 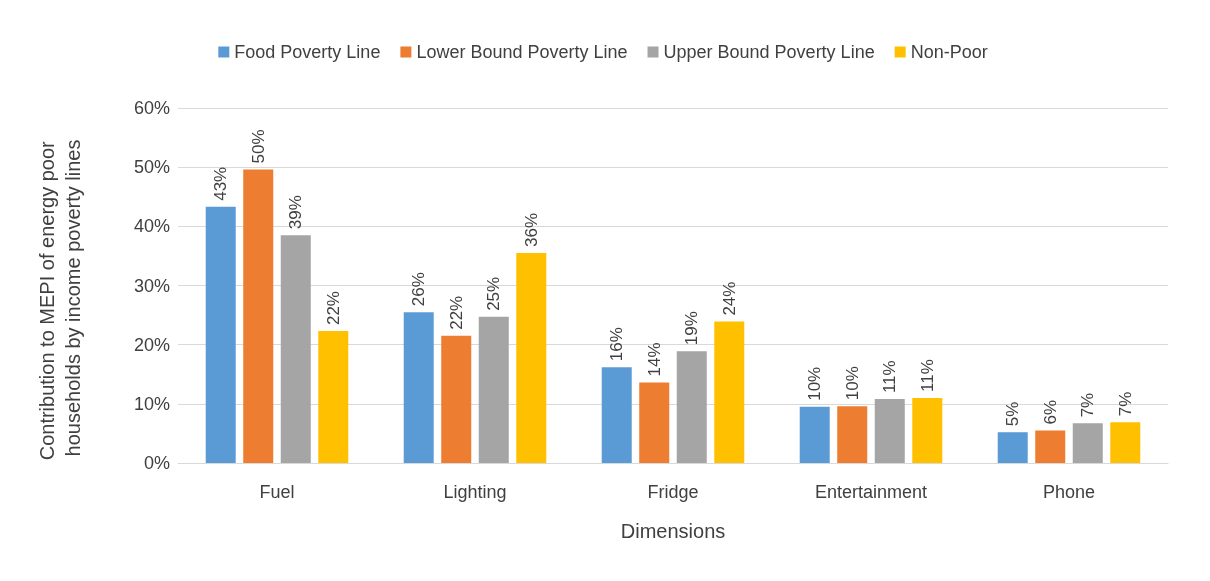 I want to click on data-label: 16%, so click(x=617, y=344).